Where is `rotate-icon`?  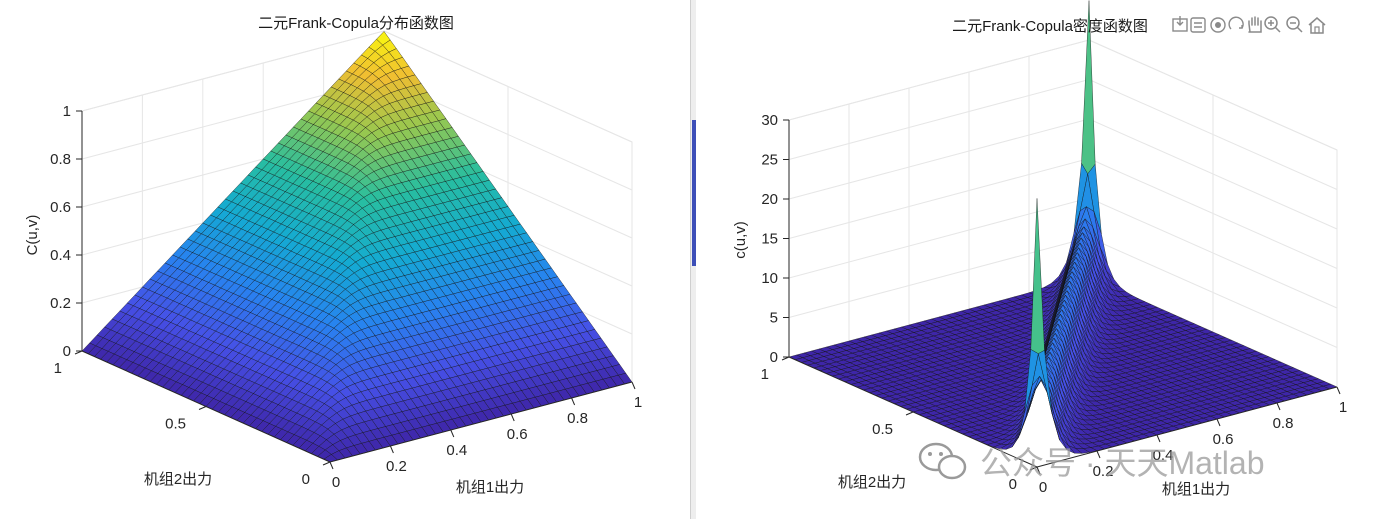
rotate-icon is located at coordinates (1236, 23).